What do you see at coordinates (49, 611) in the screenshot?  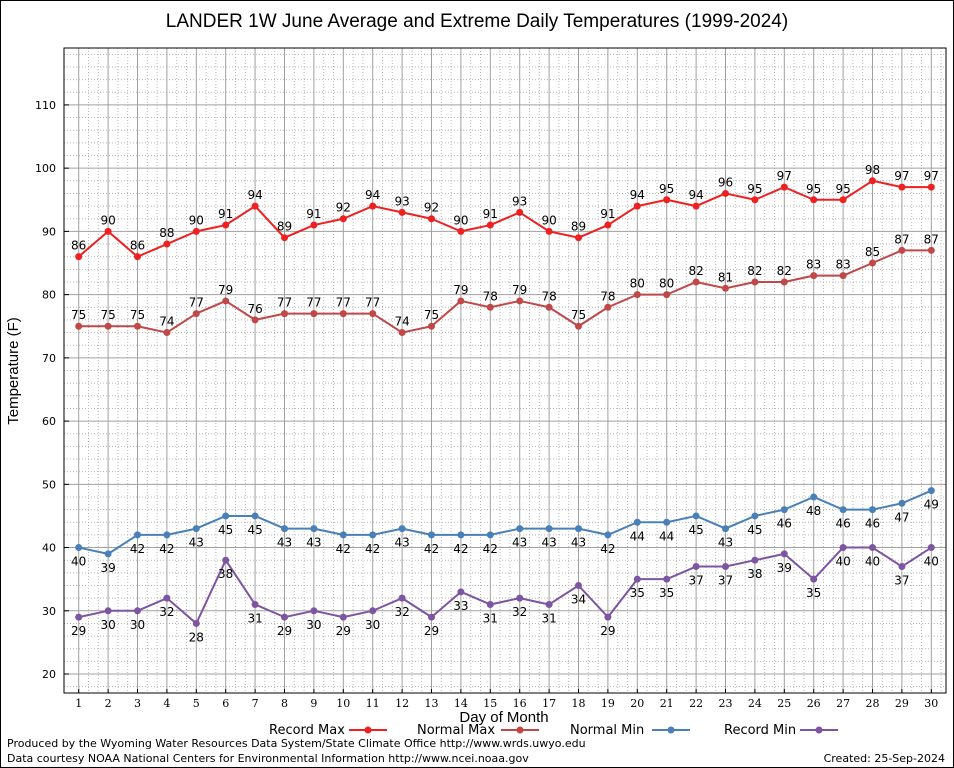 I see `y-tick-label: 30` at bounding box center [49, 611].